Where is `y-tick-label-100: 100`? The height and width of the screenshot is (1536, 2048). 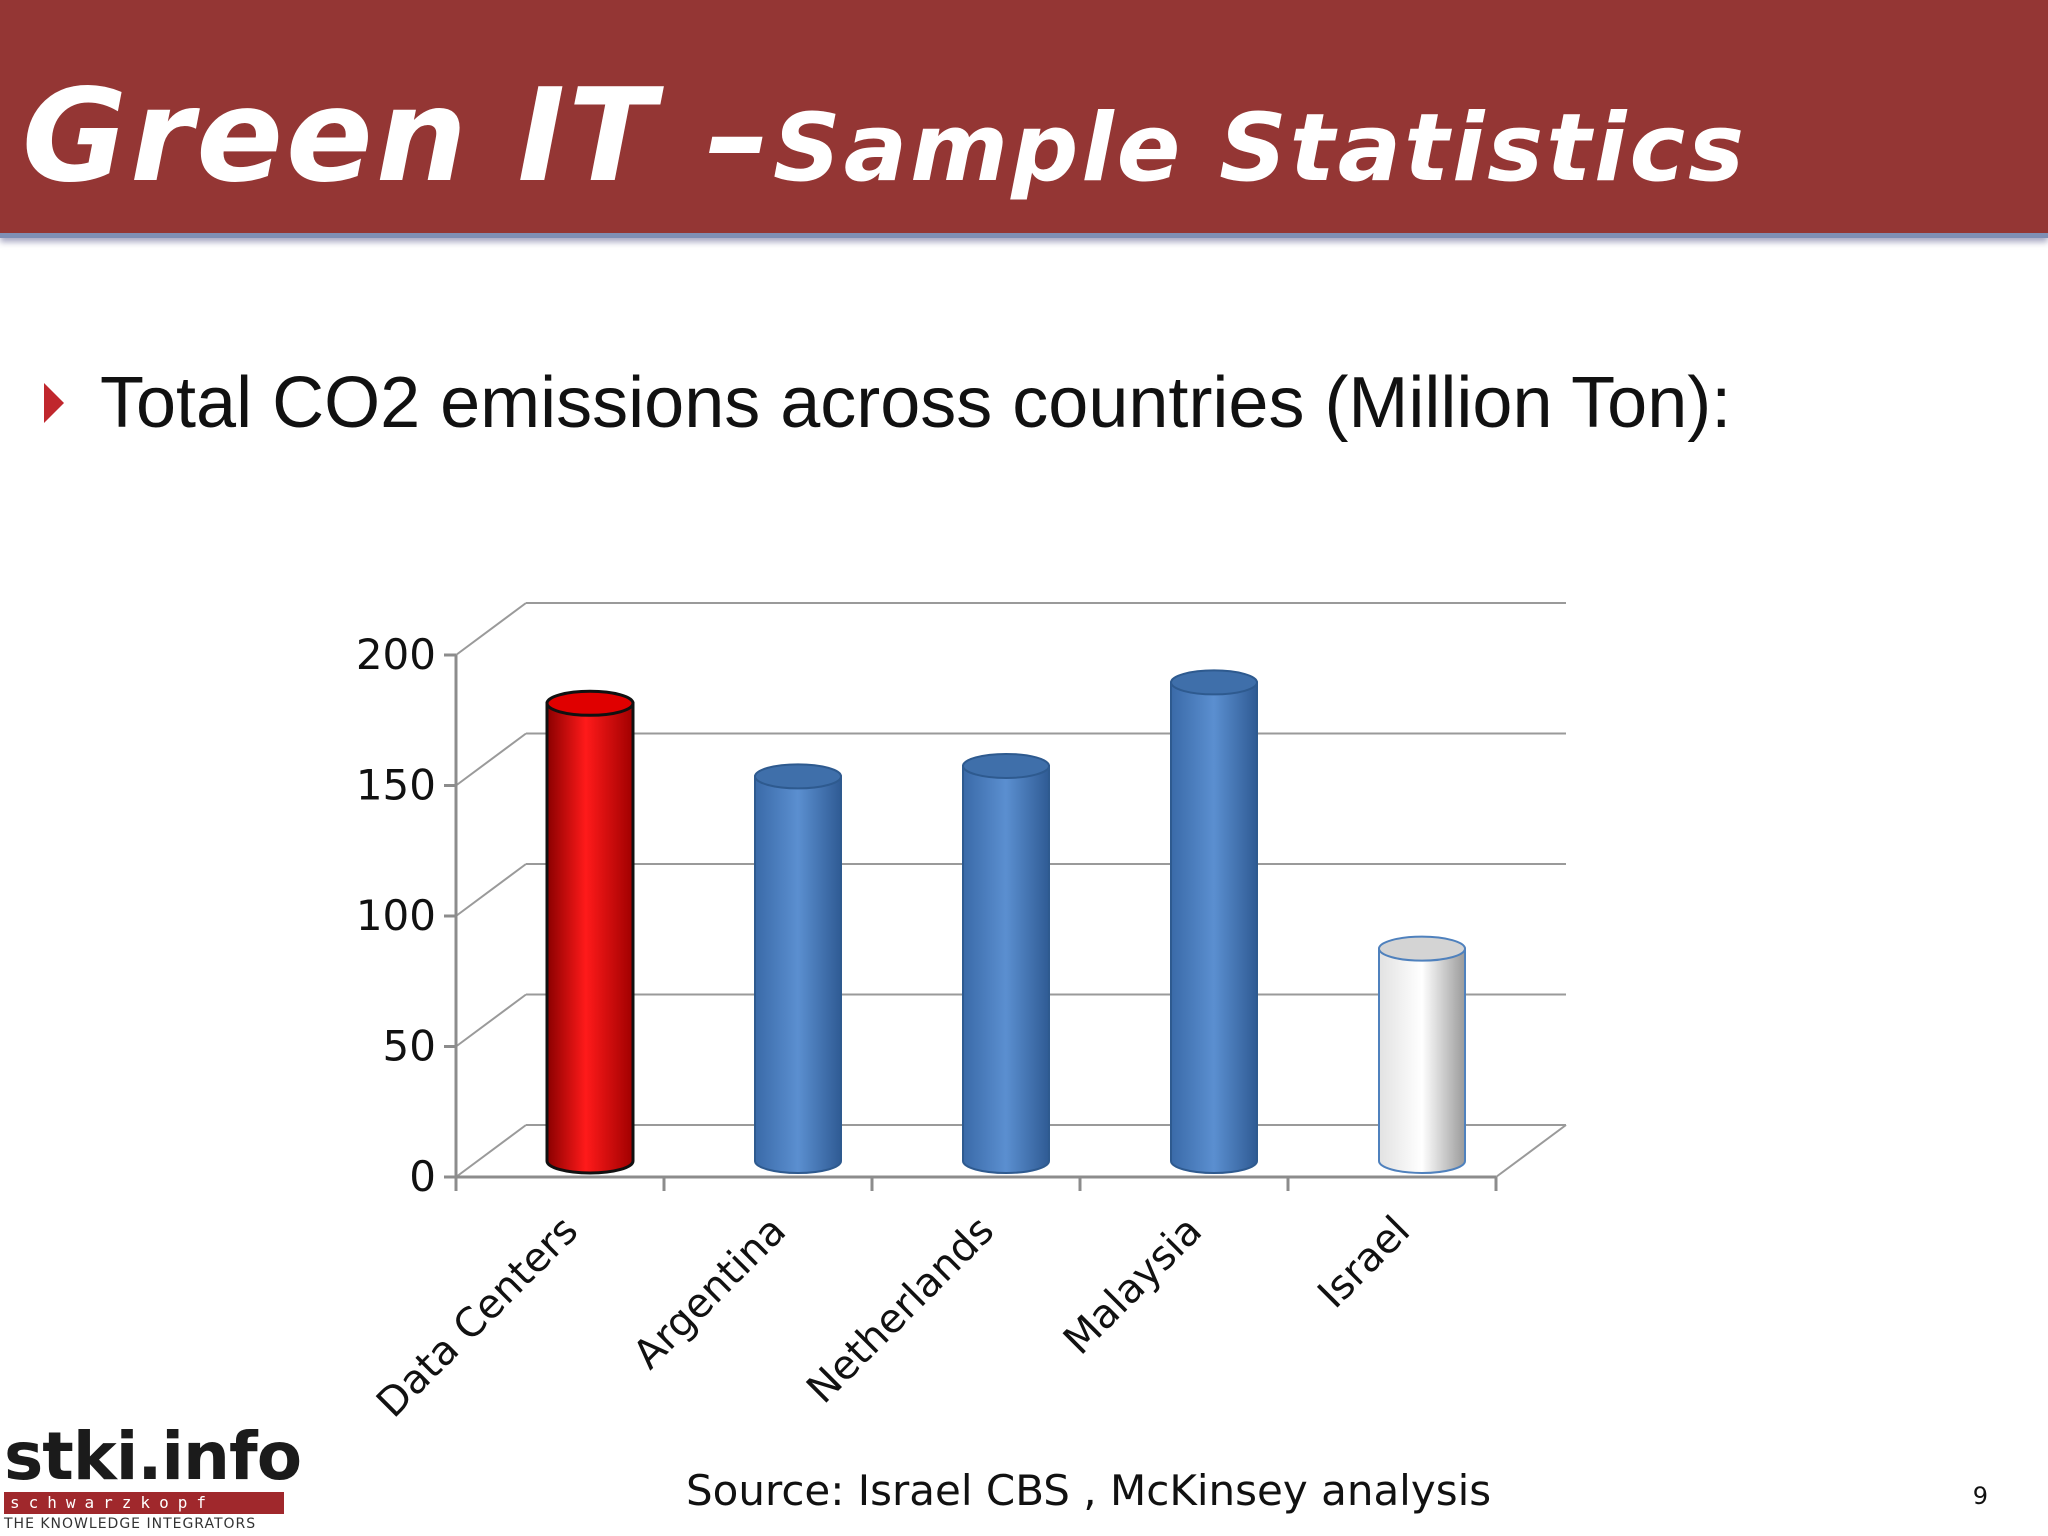
y-tick-label-100: 100 is located at coordinates (396, 915).